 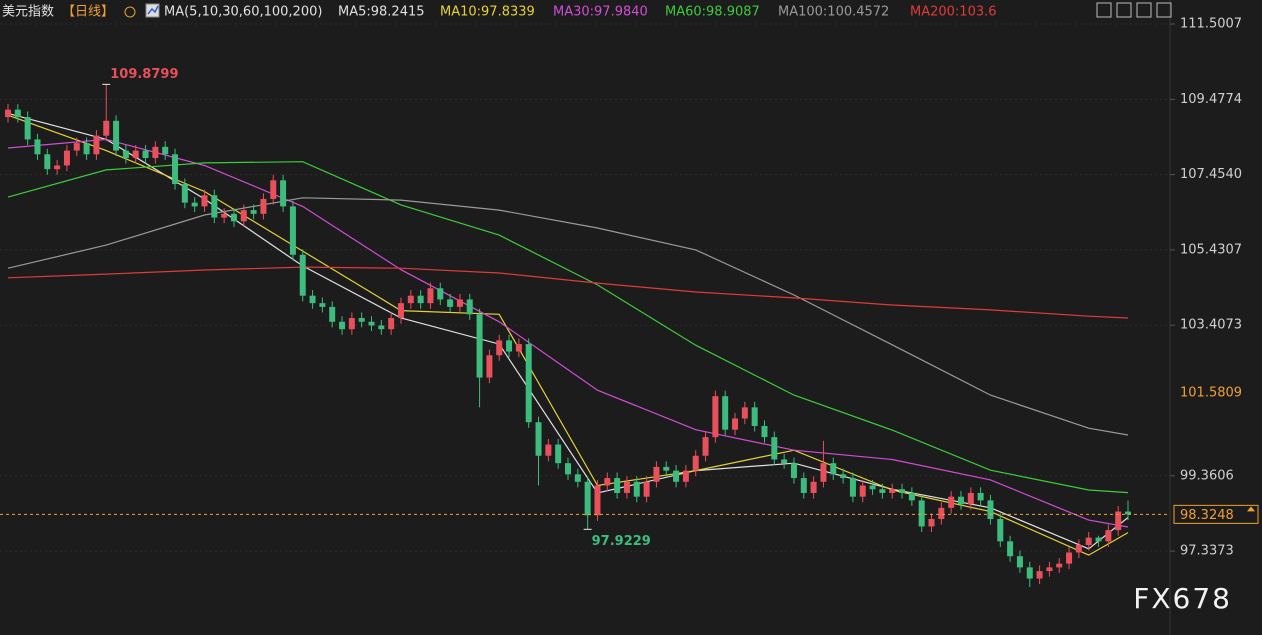 I want to click on y-tick-label: 111.5007, so click(x=1211, y=24).